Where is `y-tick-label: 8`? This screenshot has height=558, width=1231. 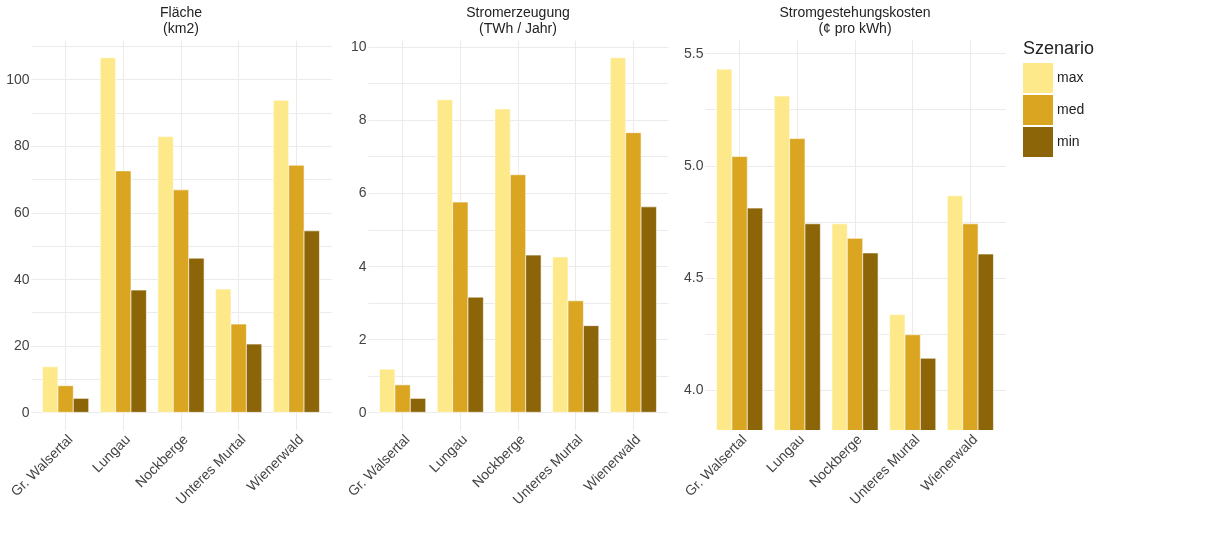 y-tick-label: 8 is located at coordinates (362, 119).